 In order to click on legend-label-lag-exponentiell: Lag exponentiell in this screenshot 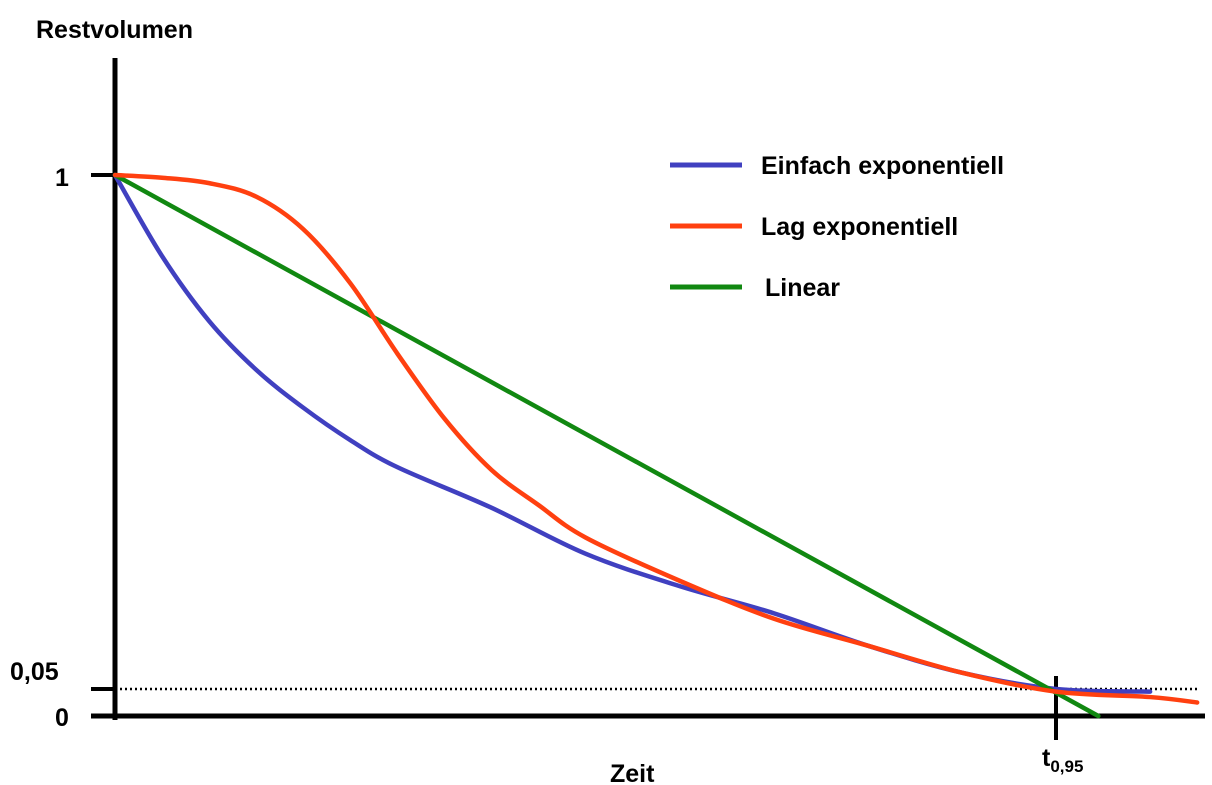, I will do `click(859, 227)`.